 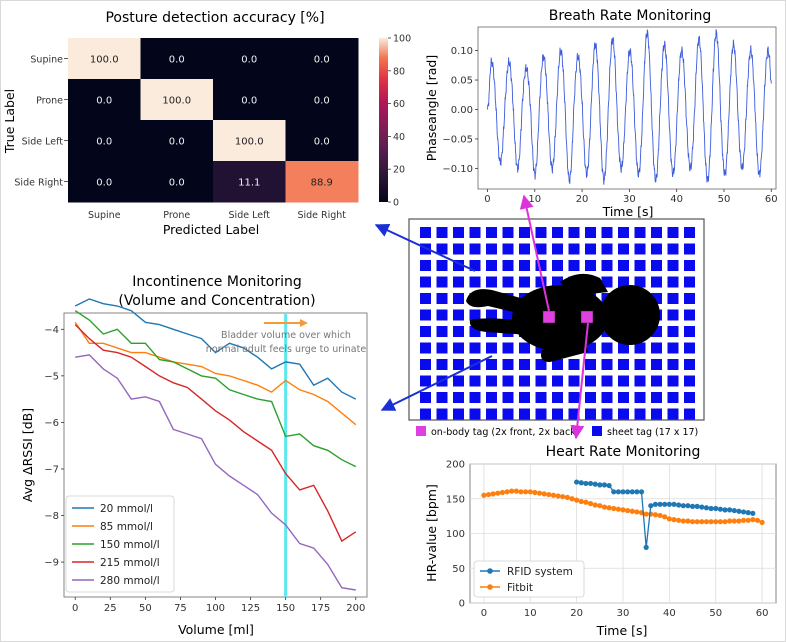 What do you see at coordinates (46, 60) in the screenshot?
I see `y-tick-label: Supine` at bounding box center [46, 60].